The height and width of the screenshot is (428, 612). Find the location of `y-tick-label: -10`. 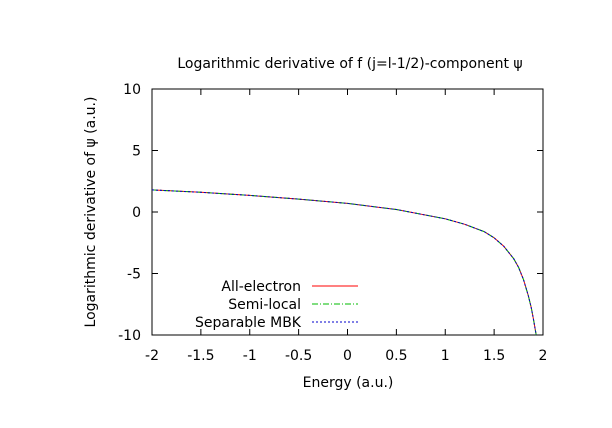

y-tick-label: -10 is located at coordinates (129, 336).